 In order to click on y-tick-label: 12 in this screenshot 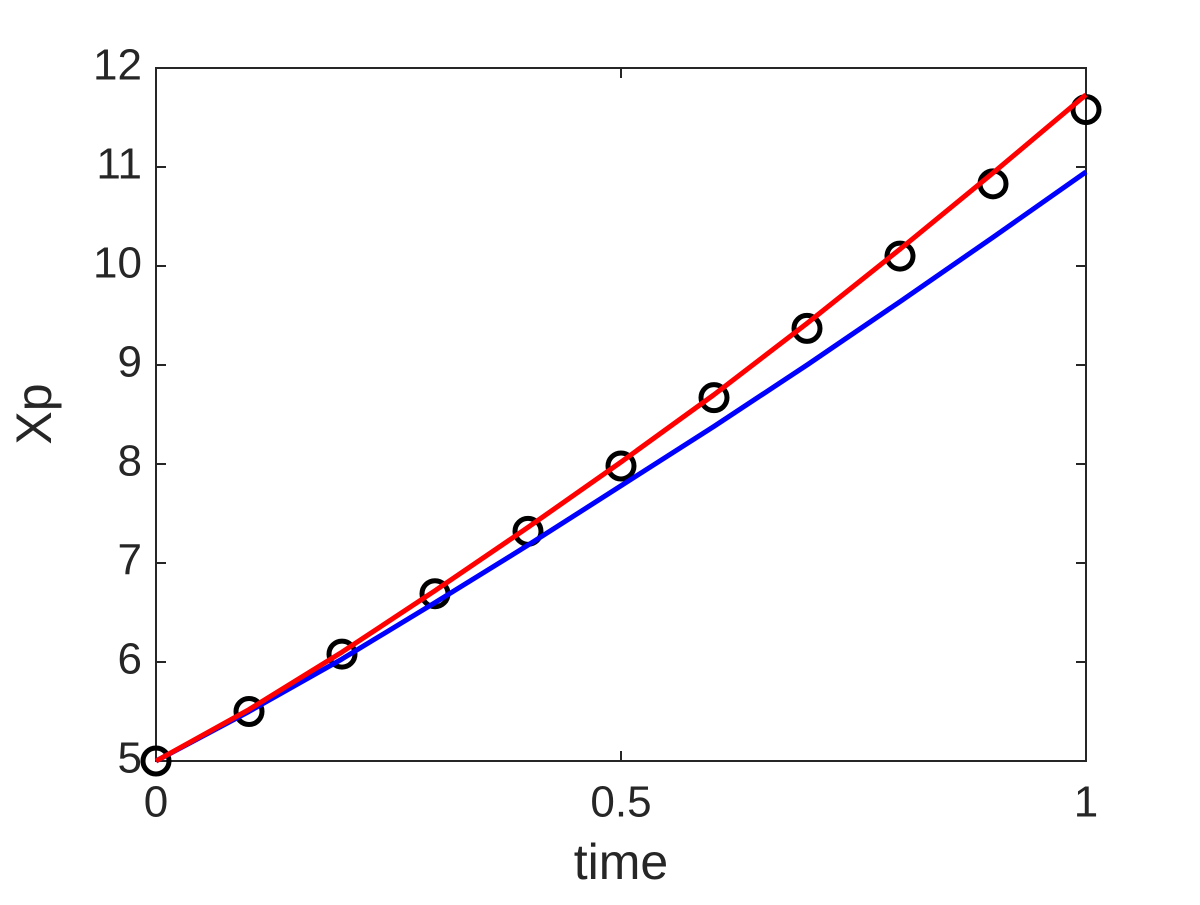, I will do `click(117, 65)`.